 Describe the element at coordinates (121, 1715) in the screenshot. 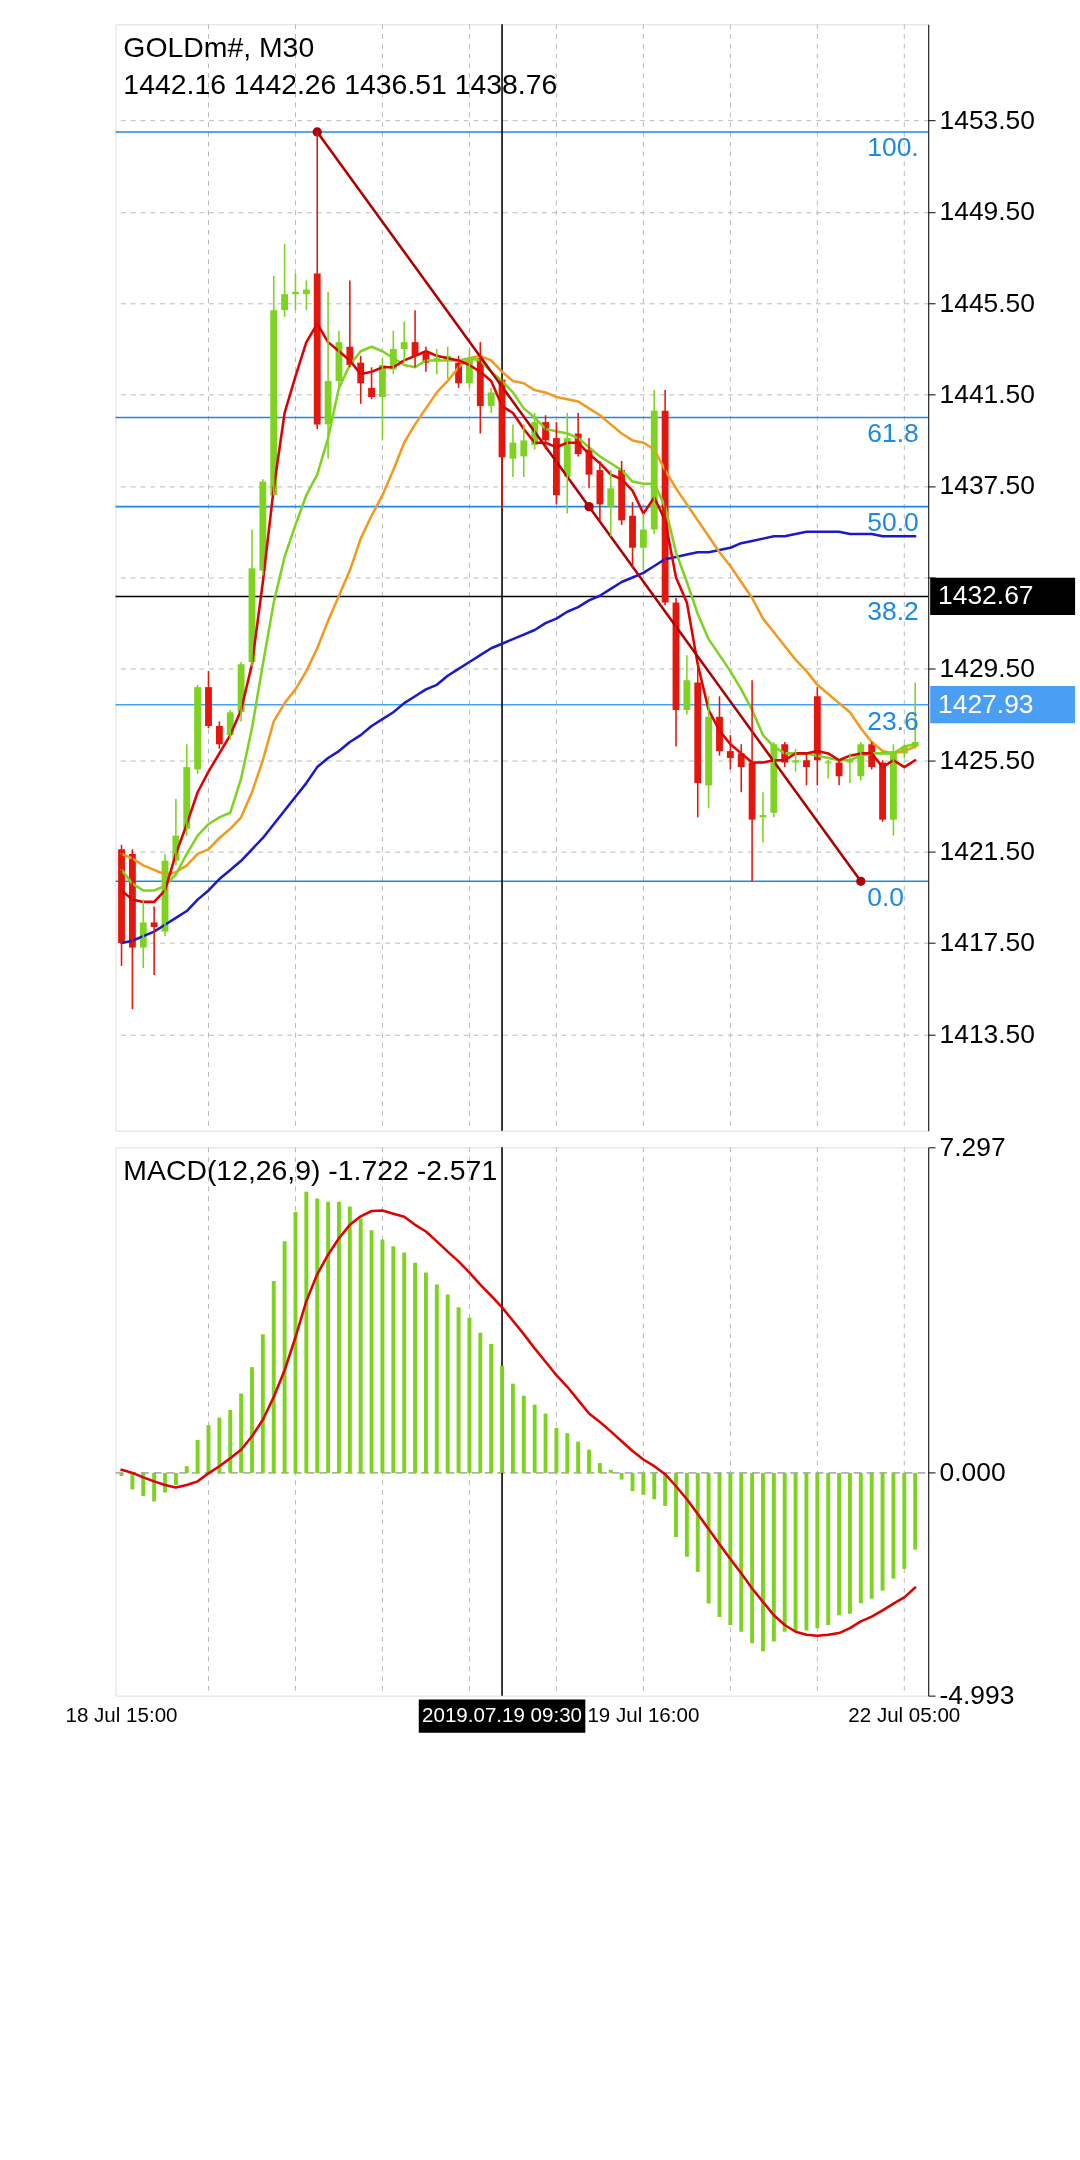

I see `x-tick-label: 18 Jul 15:00` at that location.